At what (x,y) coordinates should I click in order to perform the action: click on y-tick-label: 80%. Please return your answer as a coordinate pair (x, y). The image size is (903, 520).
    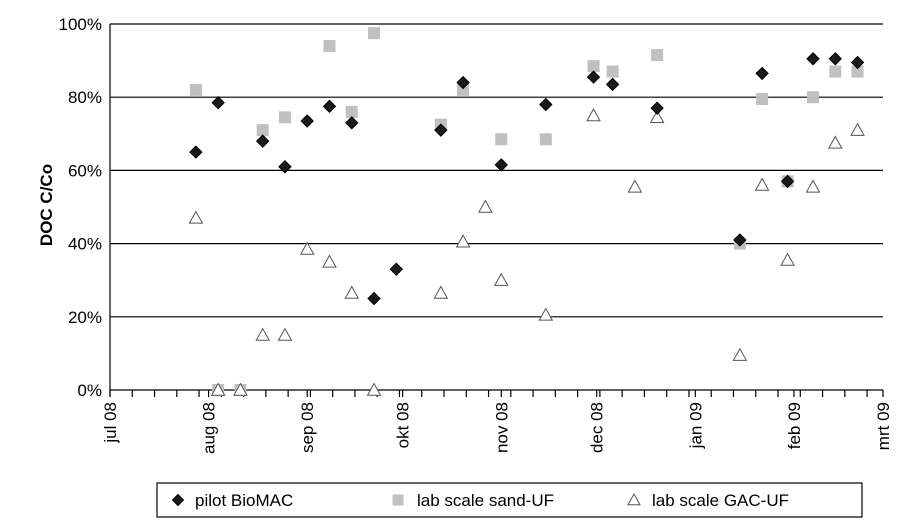
    Looking at the image, I should click on (85, 97).